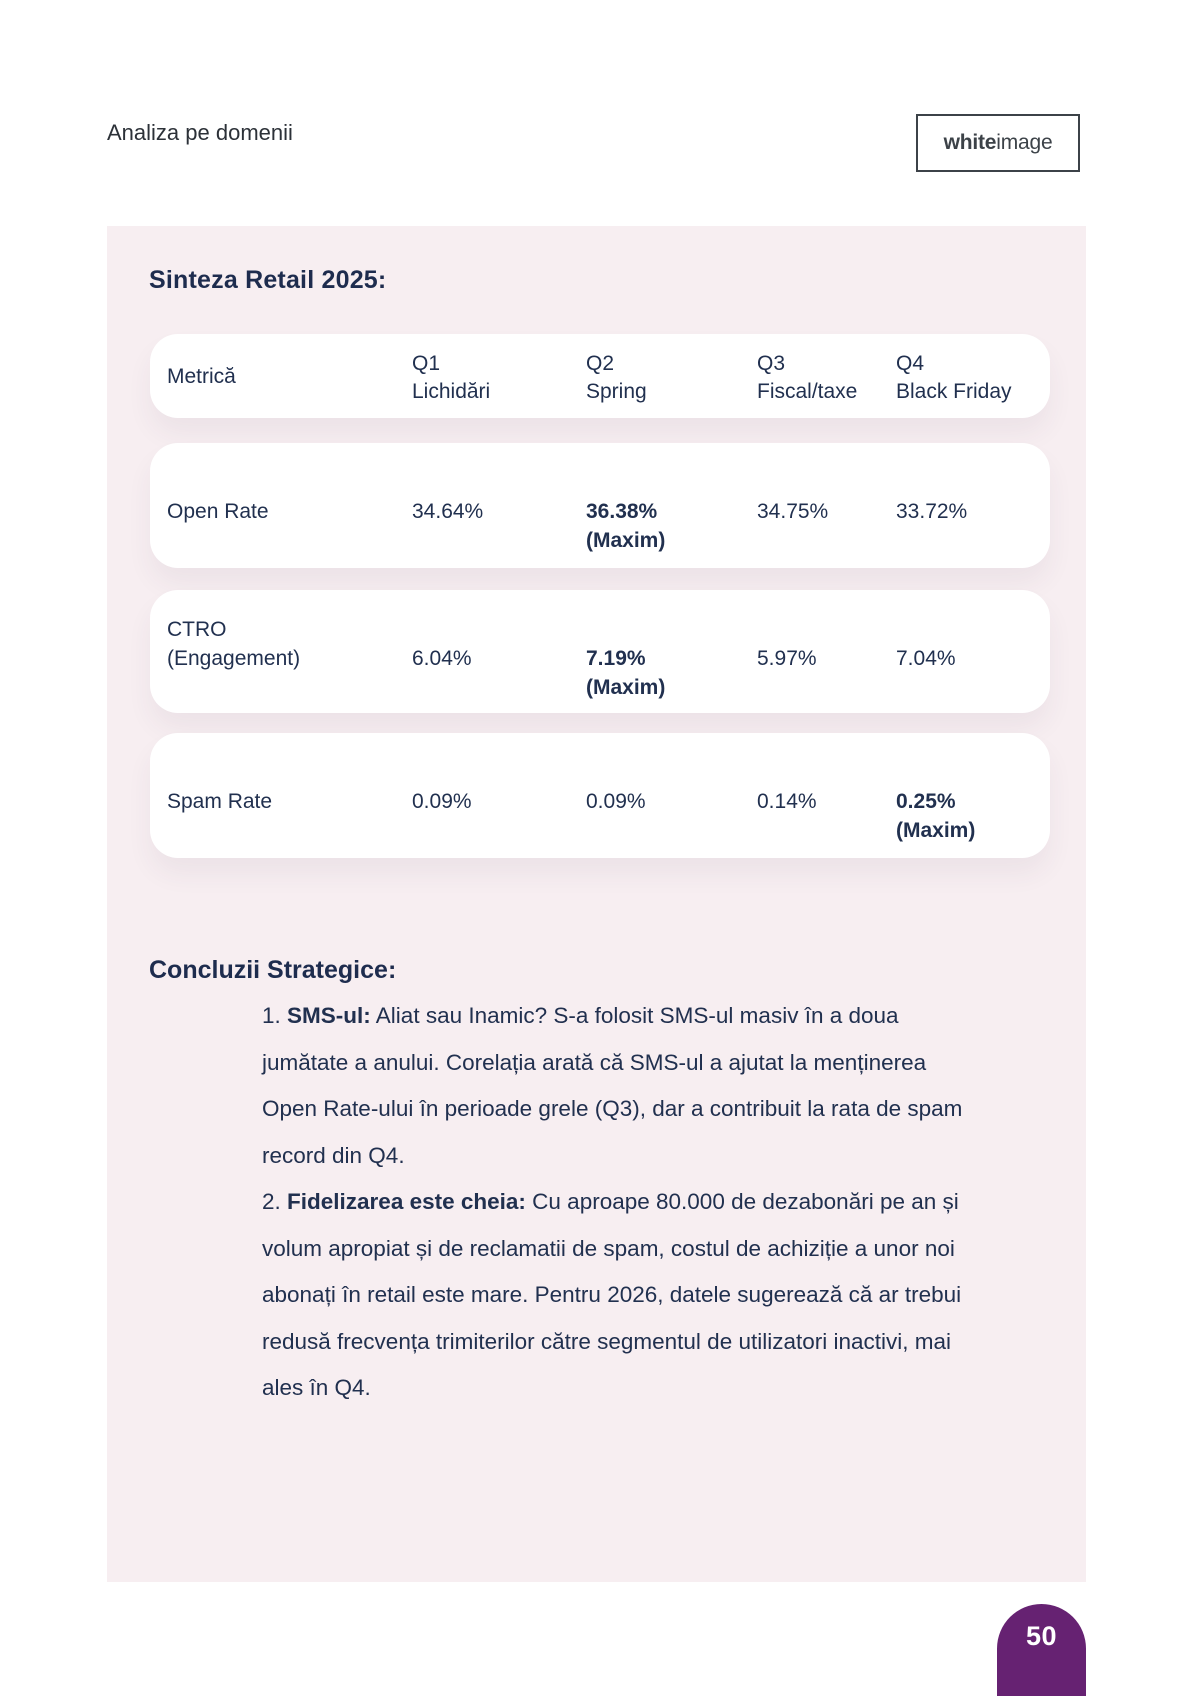 This screenshot has width=1200, height=1696. What do you see at coordinates (333, 1155) in the screenshot?
I see `conclusion-item-1-line-4: record din Q4.` at bounding box center [333, 1155].